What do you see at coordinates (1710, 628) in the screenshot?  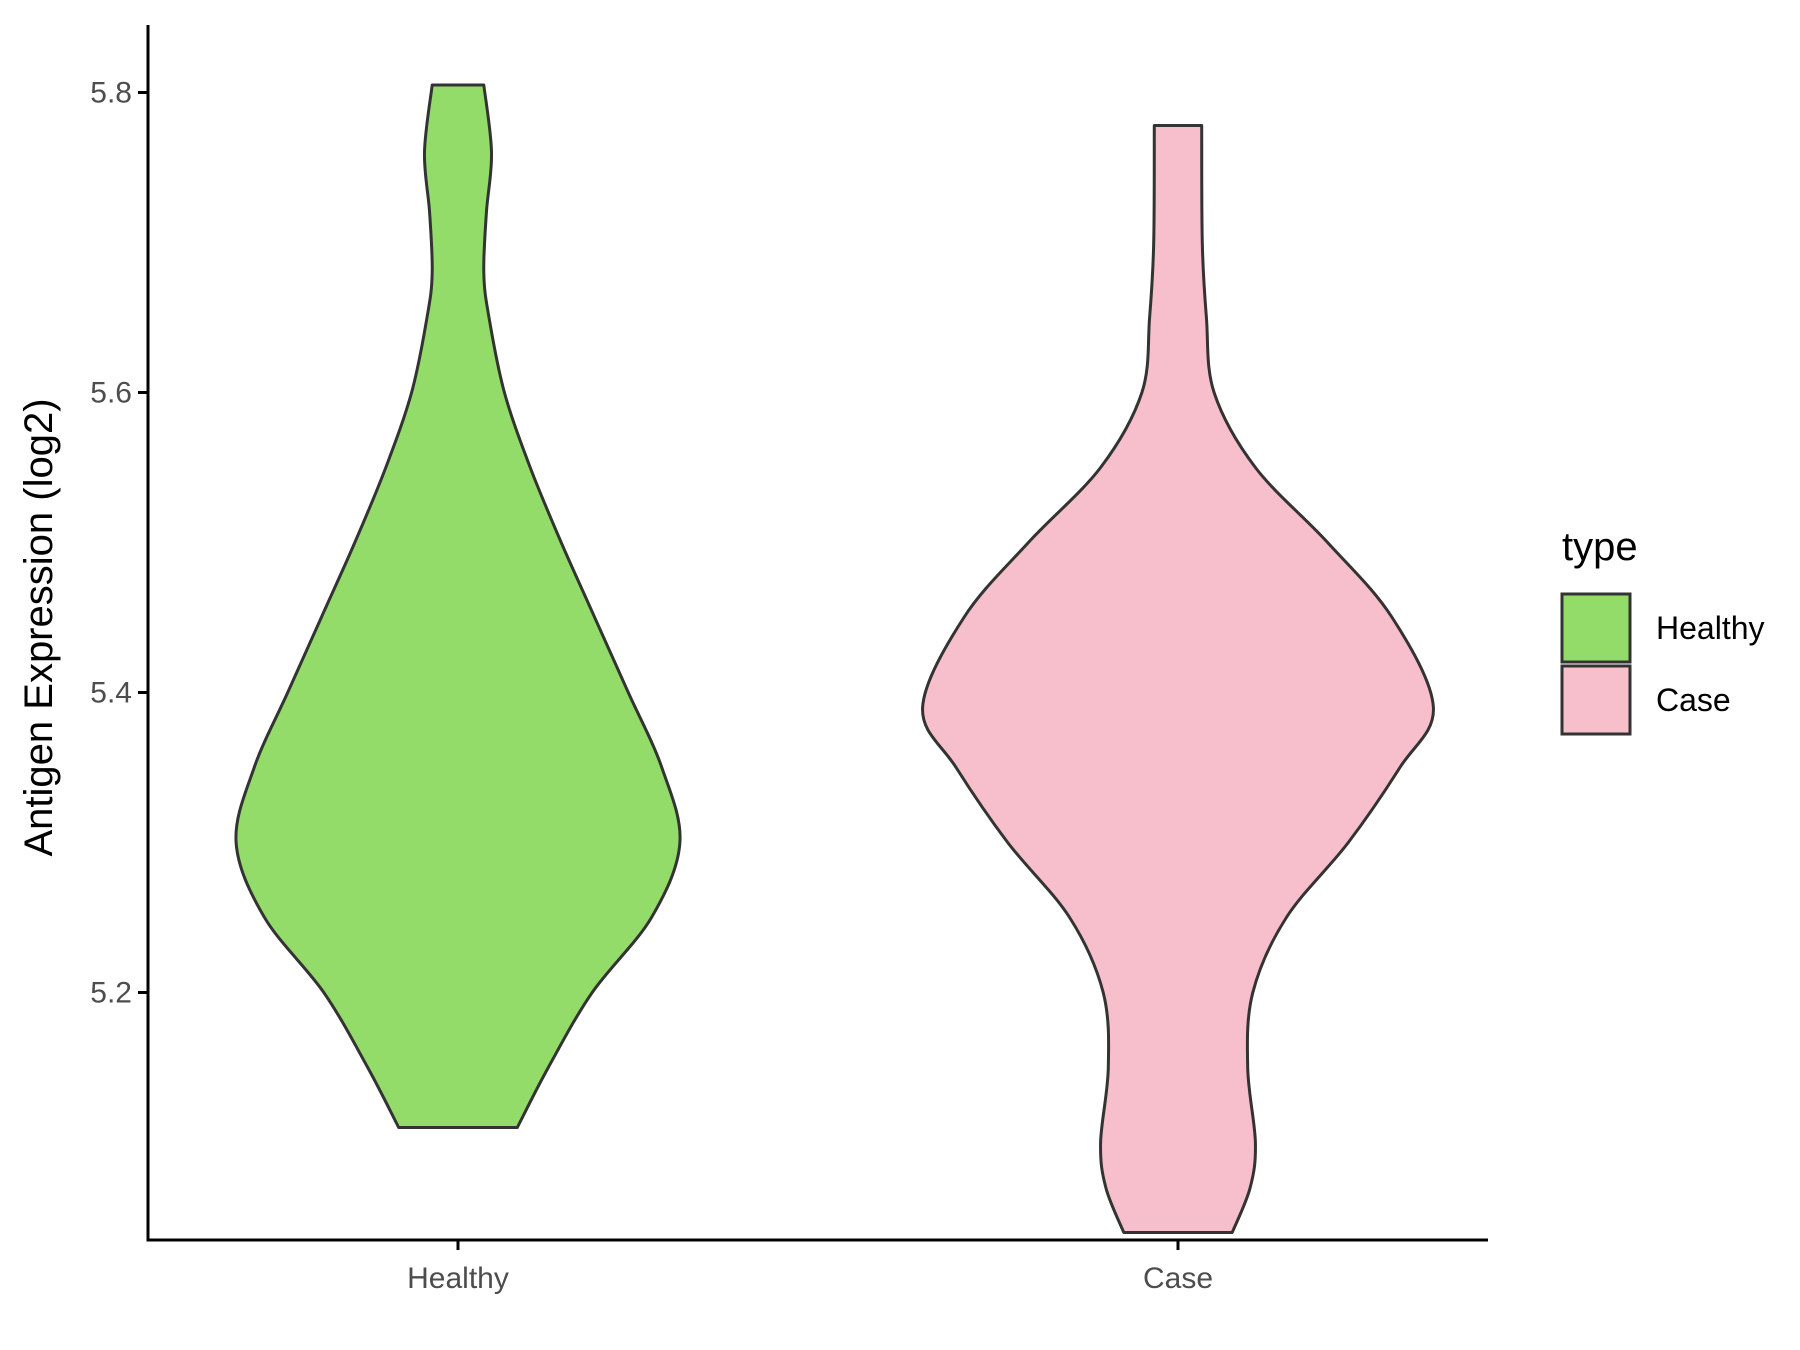 I see `legend-label-healthy: Healthy` at bounding box center [1710, 628].